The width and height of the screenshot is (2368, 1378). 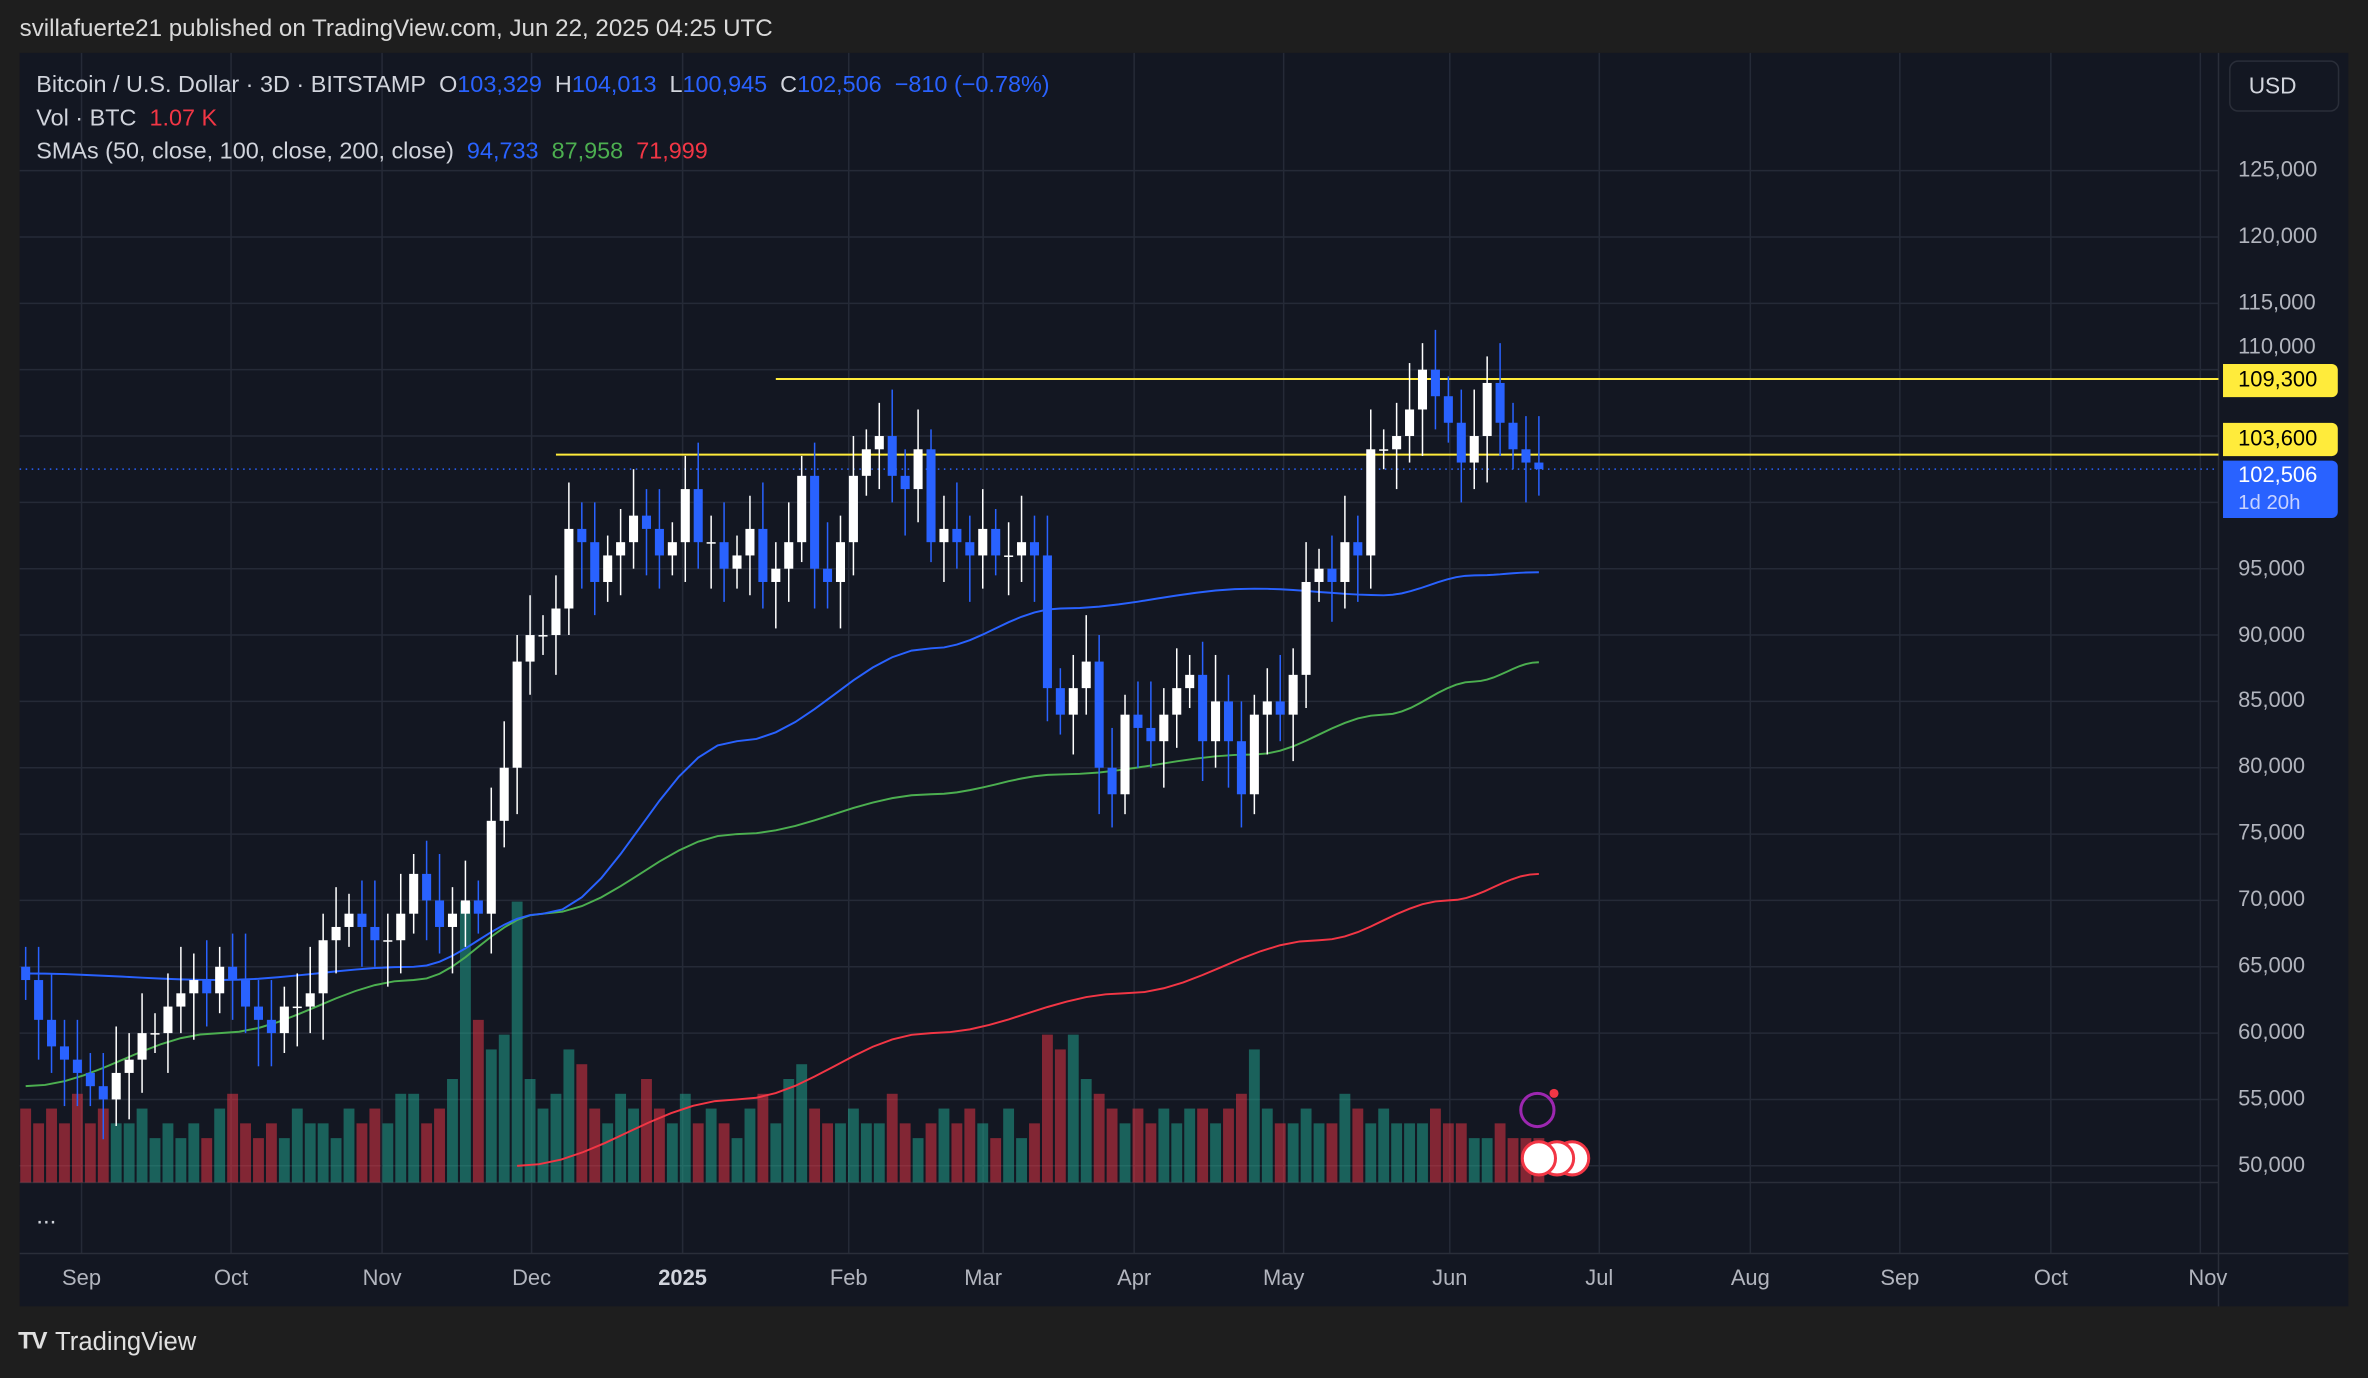 What do you see at coordinates (1537, 1110) in the screenshot?
I see `lightning-event-icon` at bounding box center [1537, 1110].